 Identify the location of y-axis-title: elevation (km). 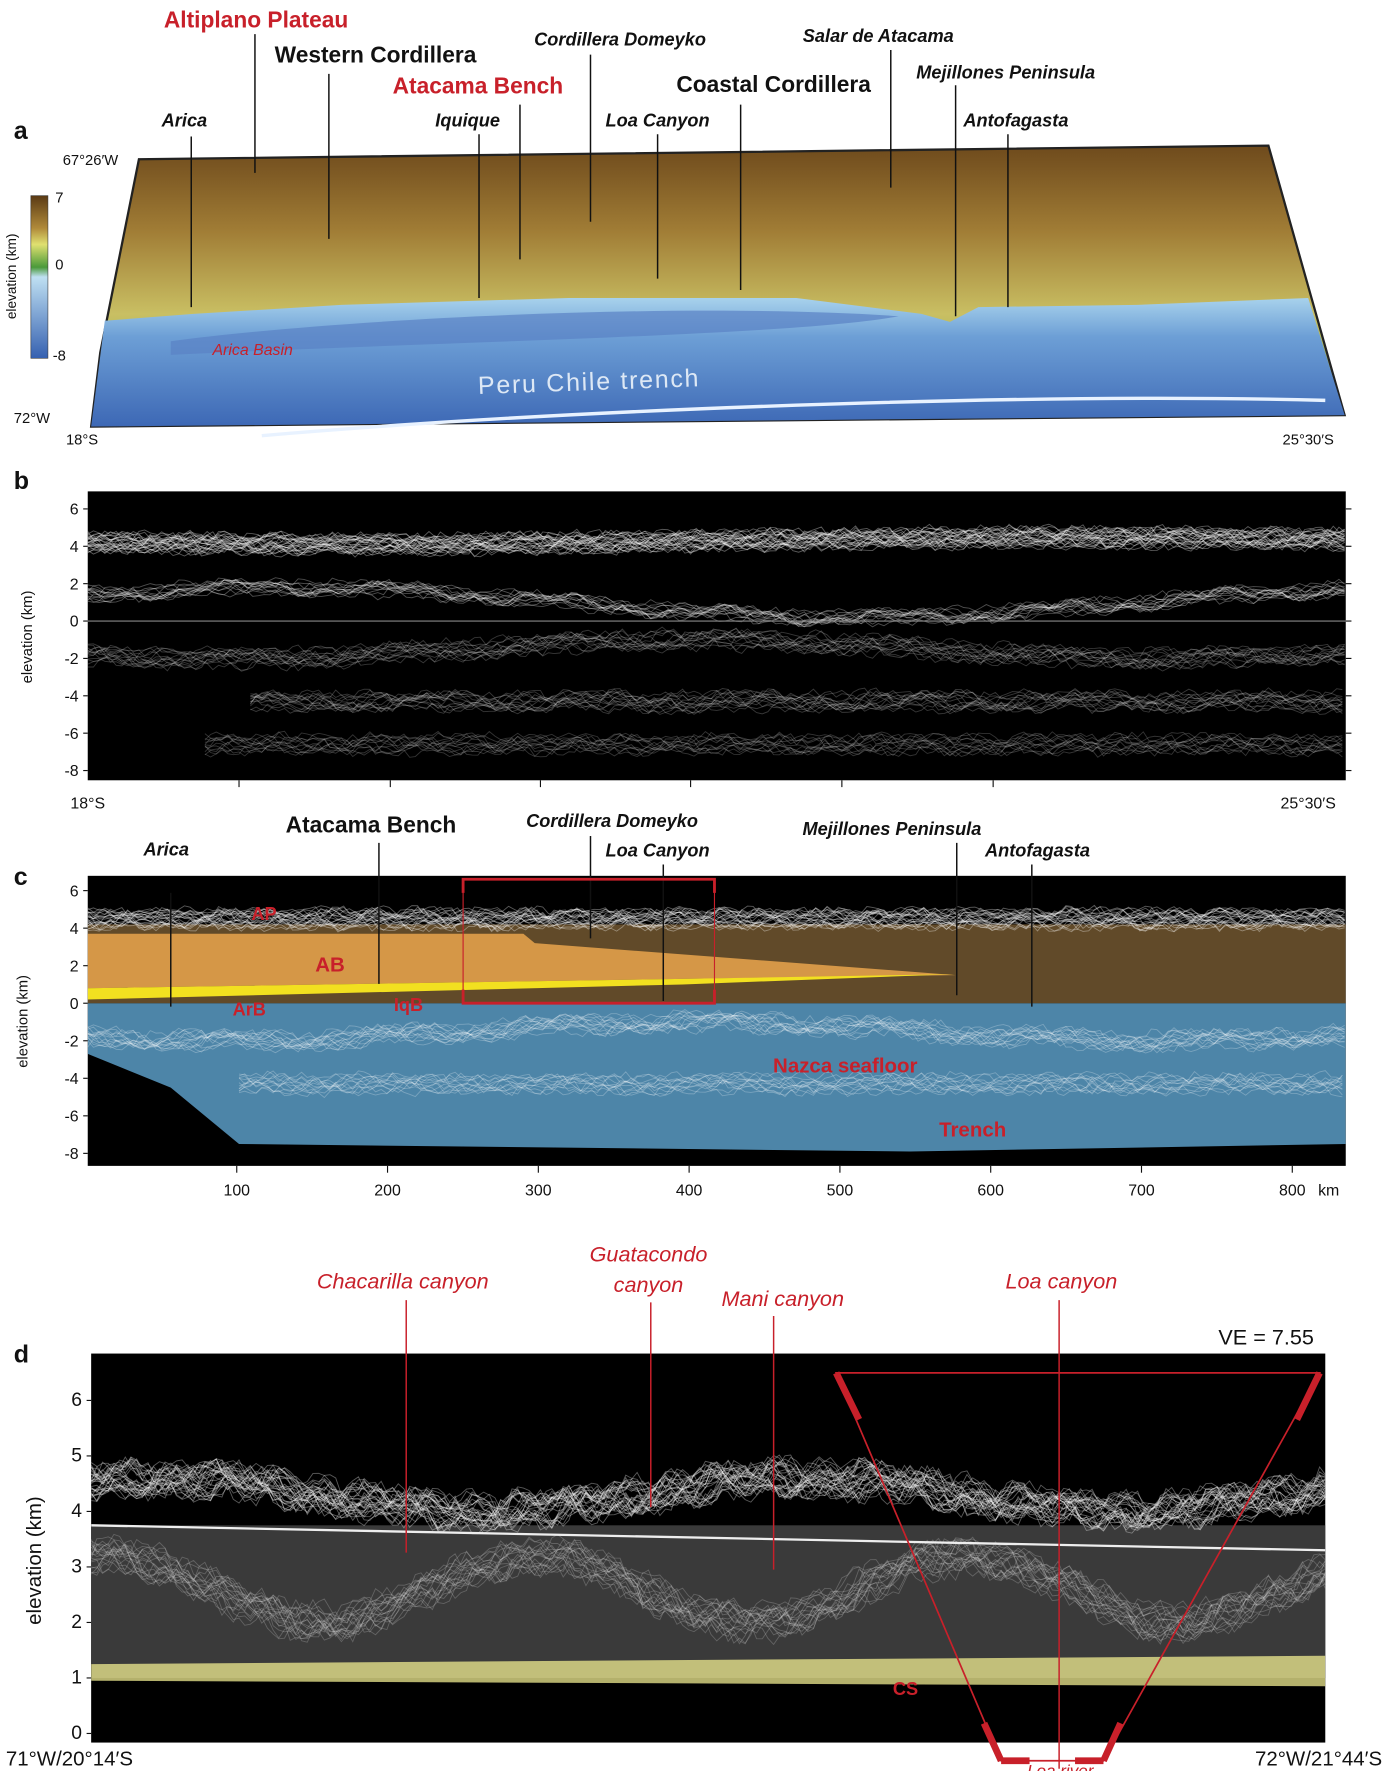
(23, 1021).